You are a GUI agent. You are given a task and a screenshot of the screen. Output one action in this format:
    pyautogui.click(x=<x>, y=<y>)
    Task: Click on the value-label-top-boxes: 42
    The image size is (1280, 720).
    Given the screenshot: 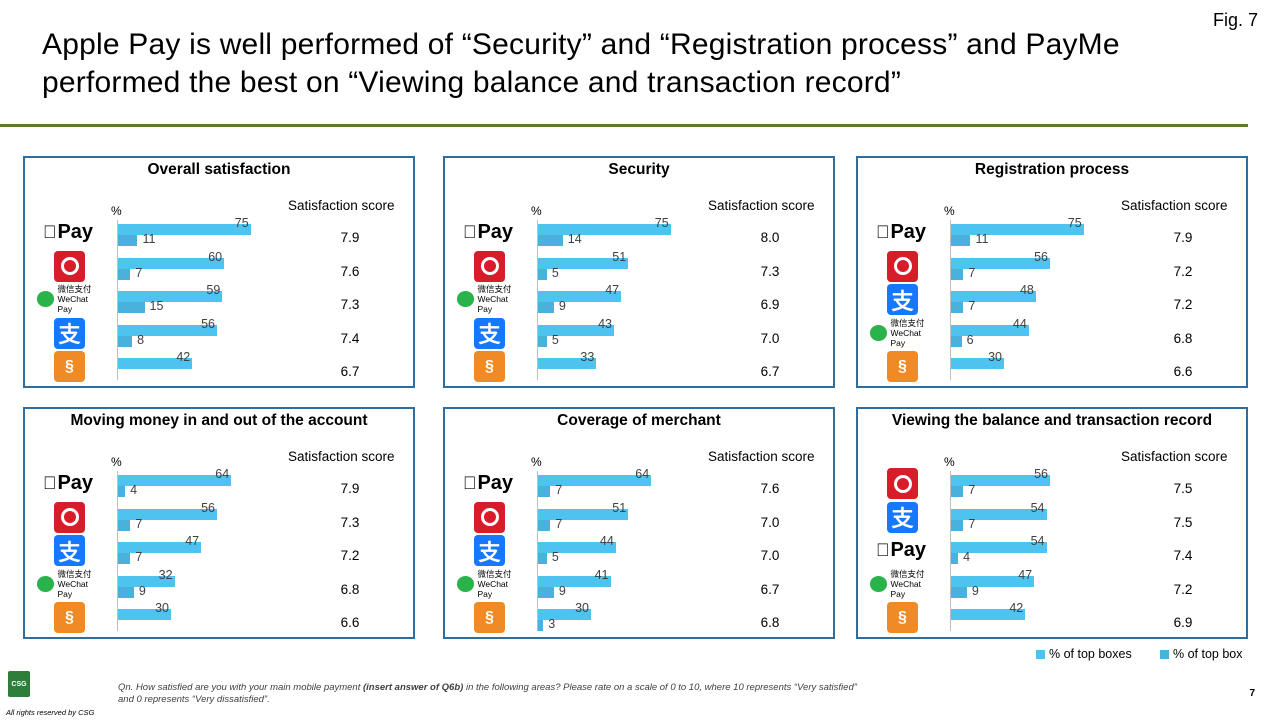 What is the action you would take?
    pyautogui.click(x=183, y=357)
    